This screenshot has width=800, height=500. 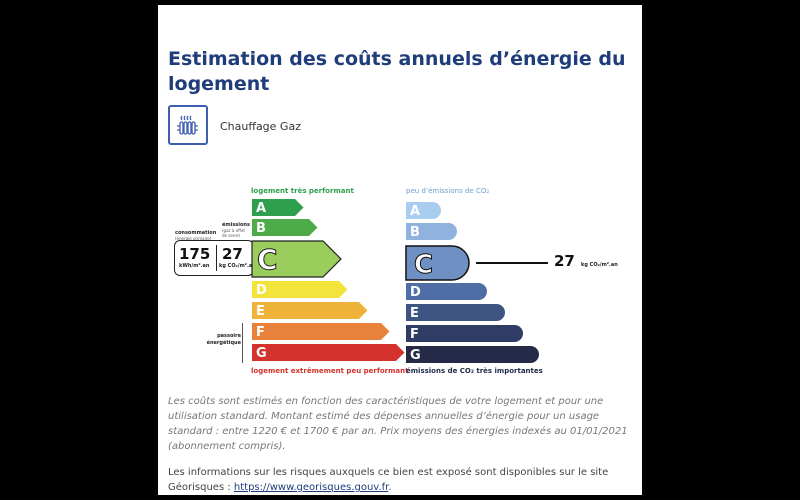 What do you see at coordinates (474, 371) in the screenshot?
I see `ges-scale-bottom-label: émissions de CO₂ très importantes` at bounding box center [474, 371].